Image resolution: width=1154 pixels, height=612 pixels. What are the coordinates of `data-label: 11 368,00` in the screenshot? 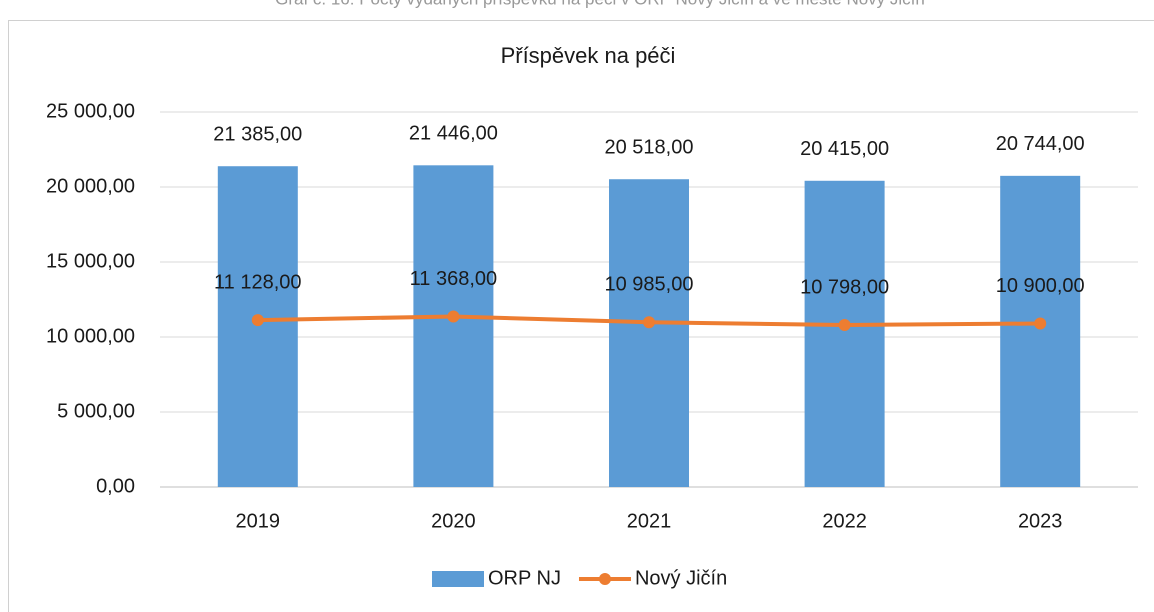 It's located at (454, 279).